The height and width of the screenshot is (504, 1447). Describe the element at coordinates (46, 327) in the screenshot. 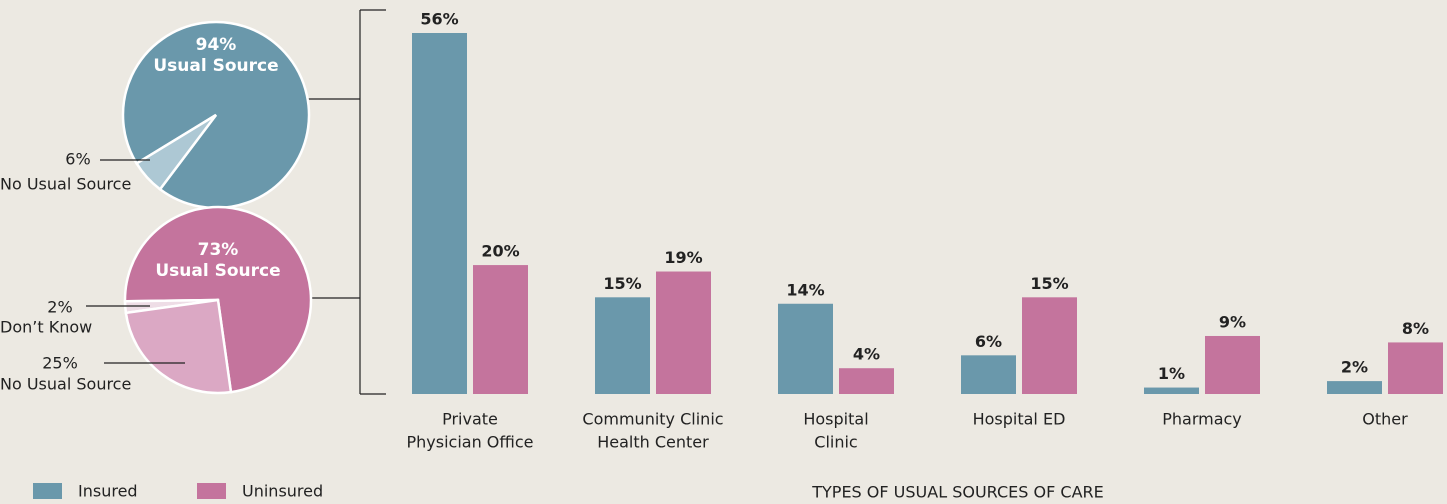

I see `slice-label: Don’t Know` at that location.